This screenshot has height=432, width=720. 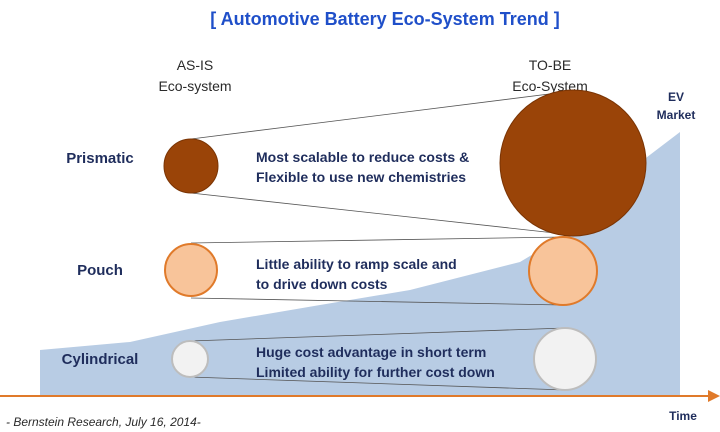 I want to click on cylindrical-desc-line1: Huge cost advantage in short term, so click(x=371, y=352).